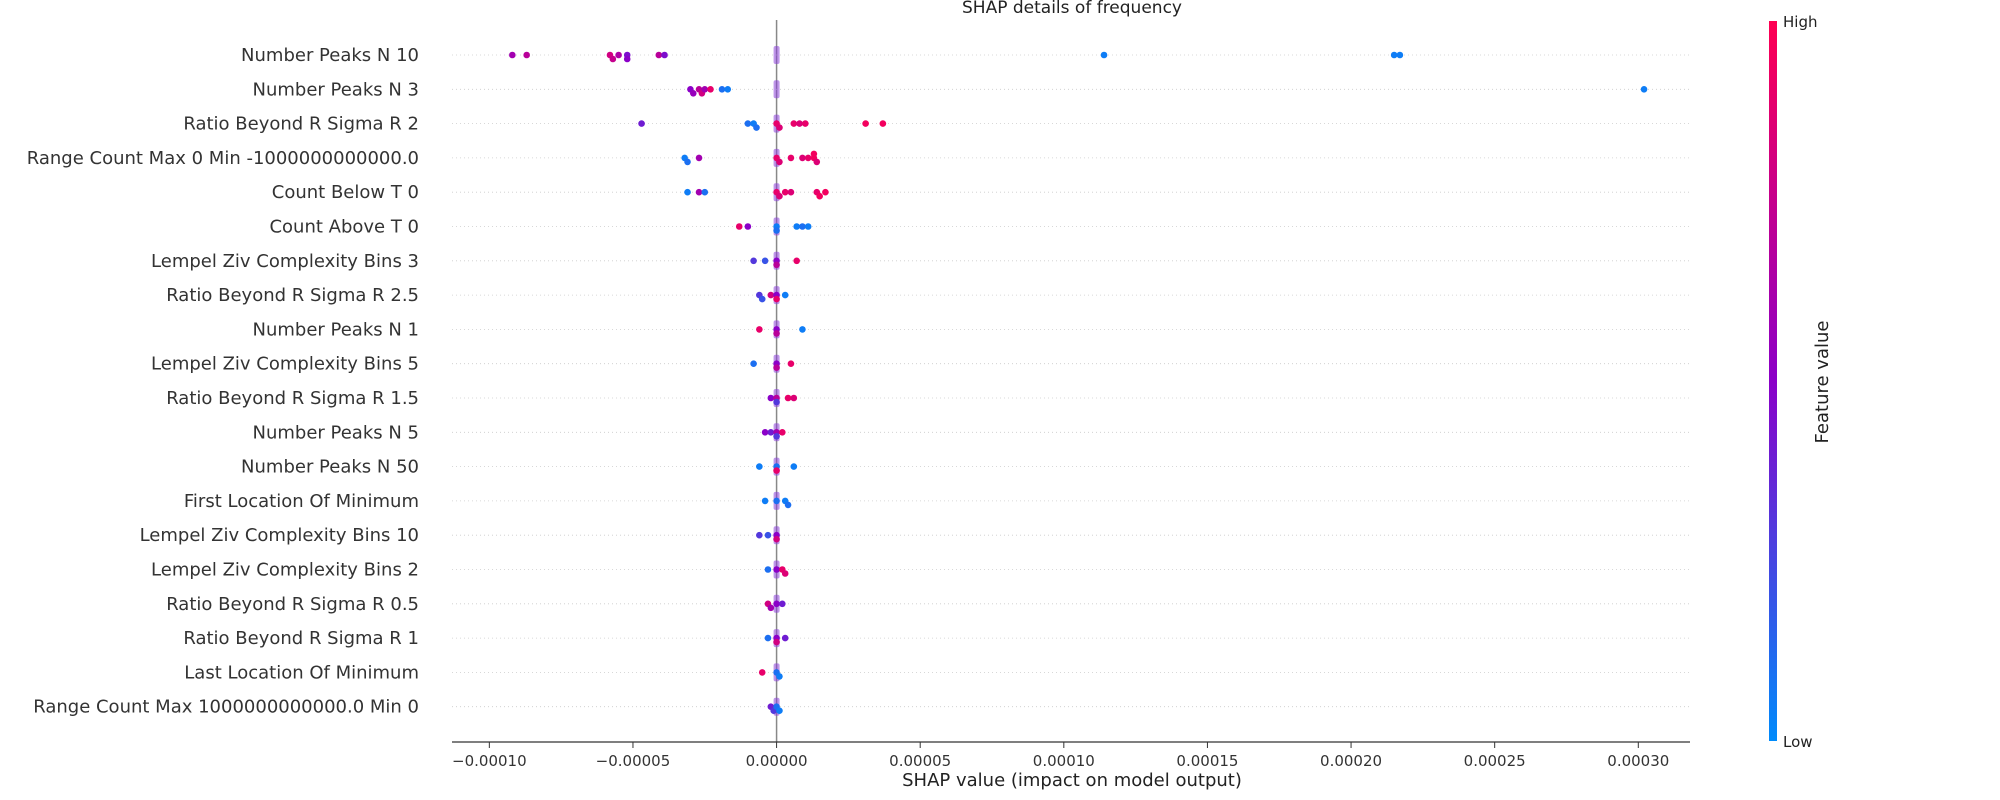 Image resolution: width=2000 pixels, height=800 pixels. What do you see at coordinates (981, 192) in the screenshot?
I see `feature-row: Count Below T 0` at bounding box center [981, 192].